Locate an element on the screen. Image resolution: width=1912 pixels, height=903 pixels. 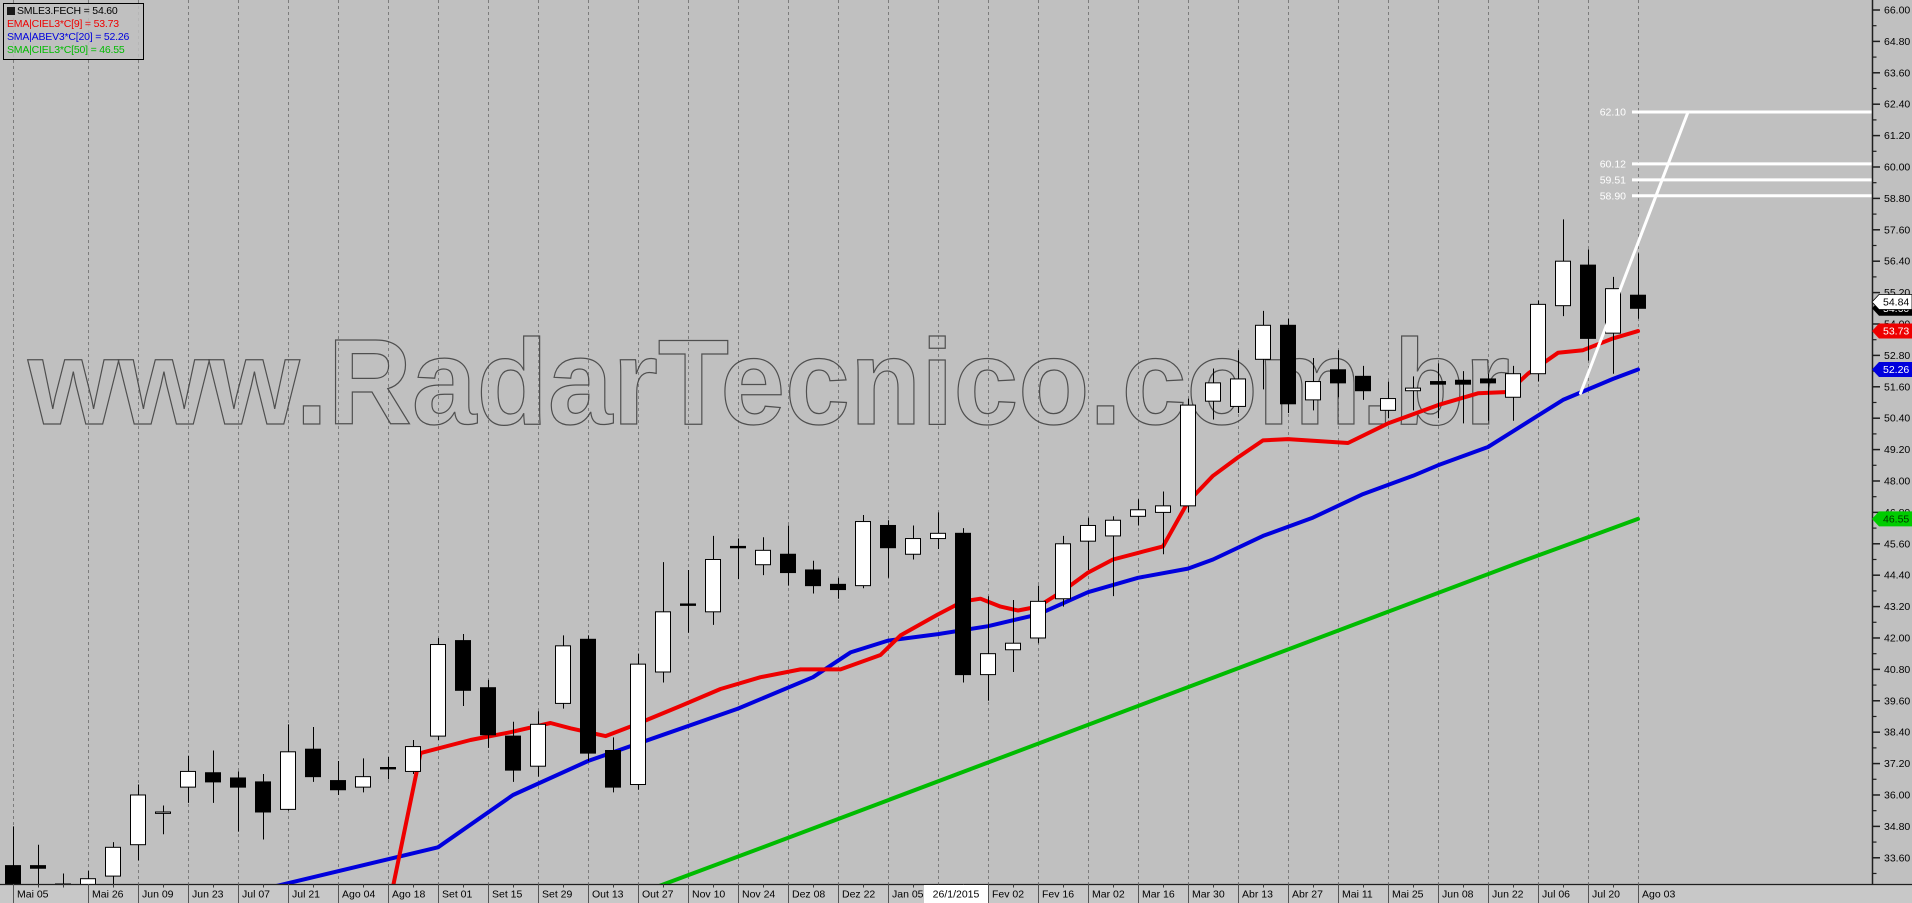
price-axis-label: 38.40 is located at coordinates (1897, 733).